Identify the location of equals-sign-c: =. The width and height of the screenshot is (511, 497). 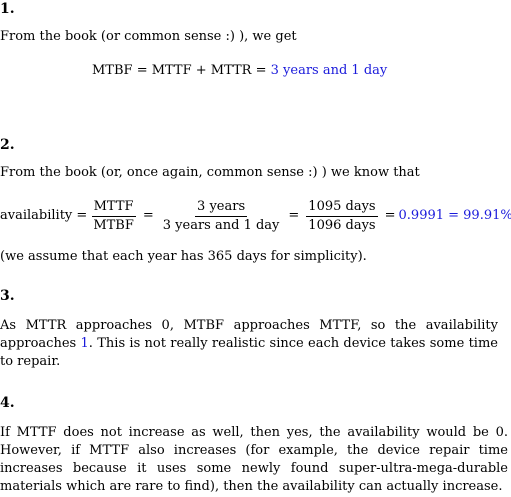
(390, 215).